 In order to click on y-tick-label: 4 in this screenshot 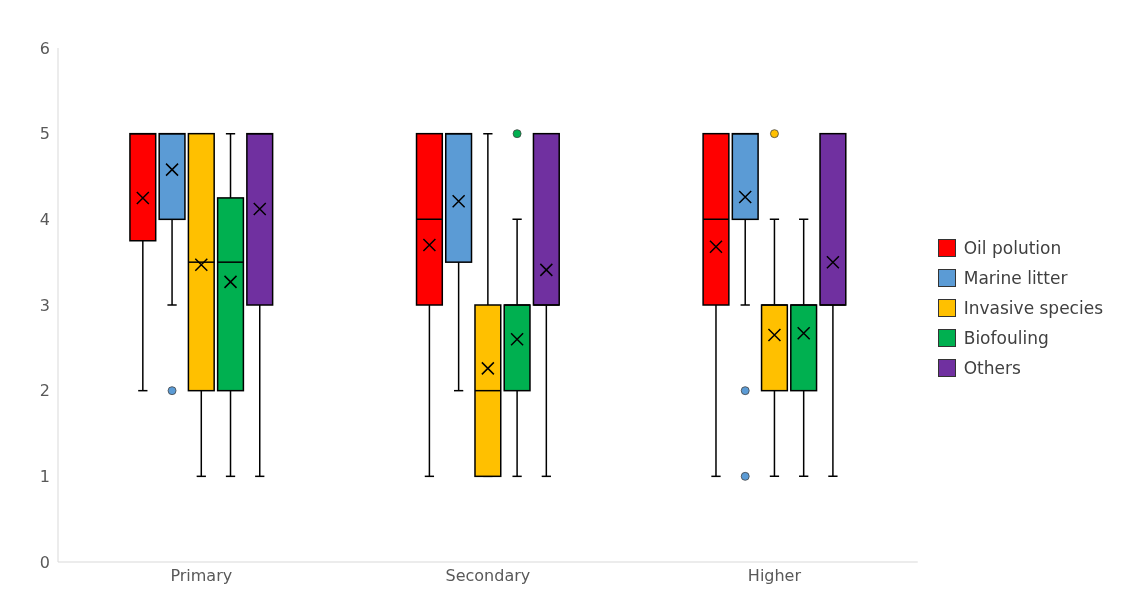, I will do `click(44, 220)`.